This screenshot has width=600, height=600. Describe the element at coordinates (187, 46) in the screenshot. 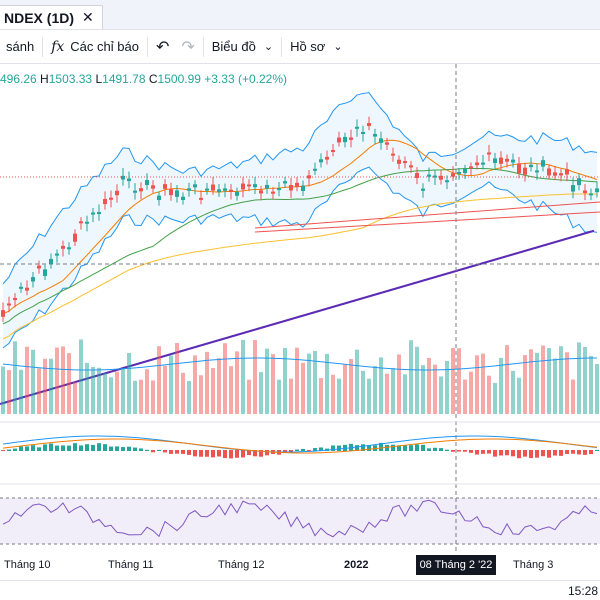

I see `redo-button: ↷` at that location.